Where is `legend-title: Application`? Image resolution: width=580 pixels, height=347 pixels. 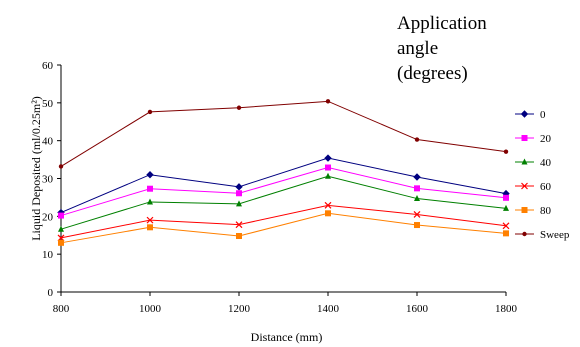 legend-title: Application is located at coordinates (442, 23).